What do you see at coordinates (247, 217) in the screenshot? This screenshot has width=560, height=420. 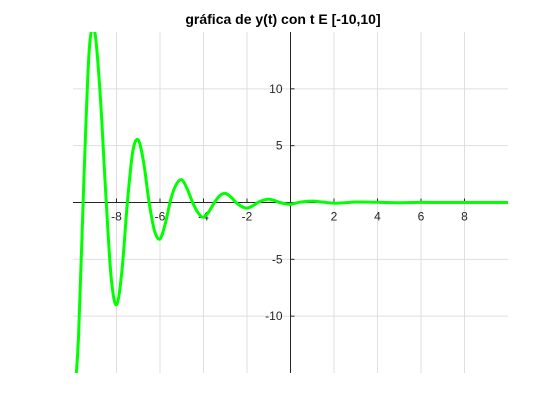 I see `x-tick-label: -2` at bounding box center [247, 217].